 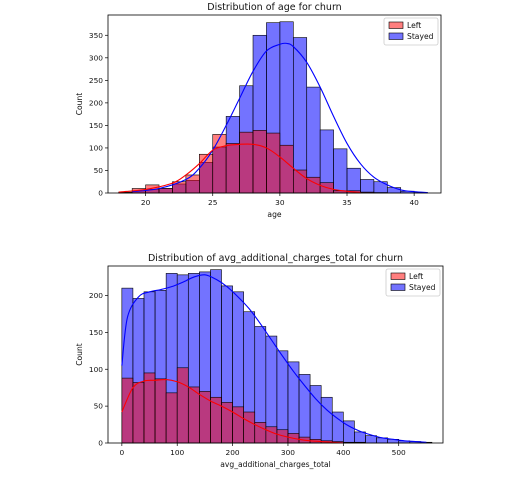 I want to click on x-tick-label: 100, so click(x=177, y=452).